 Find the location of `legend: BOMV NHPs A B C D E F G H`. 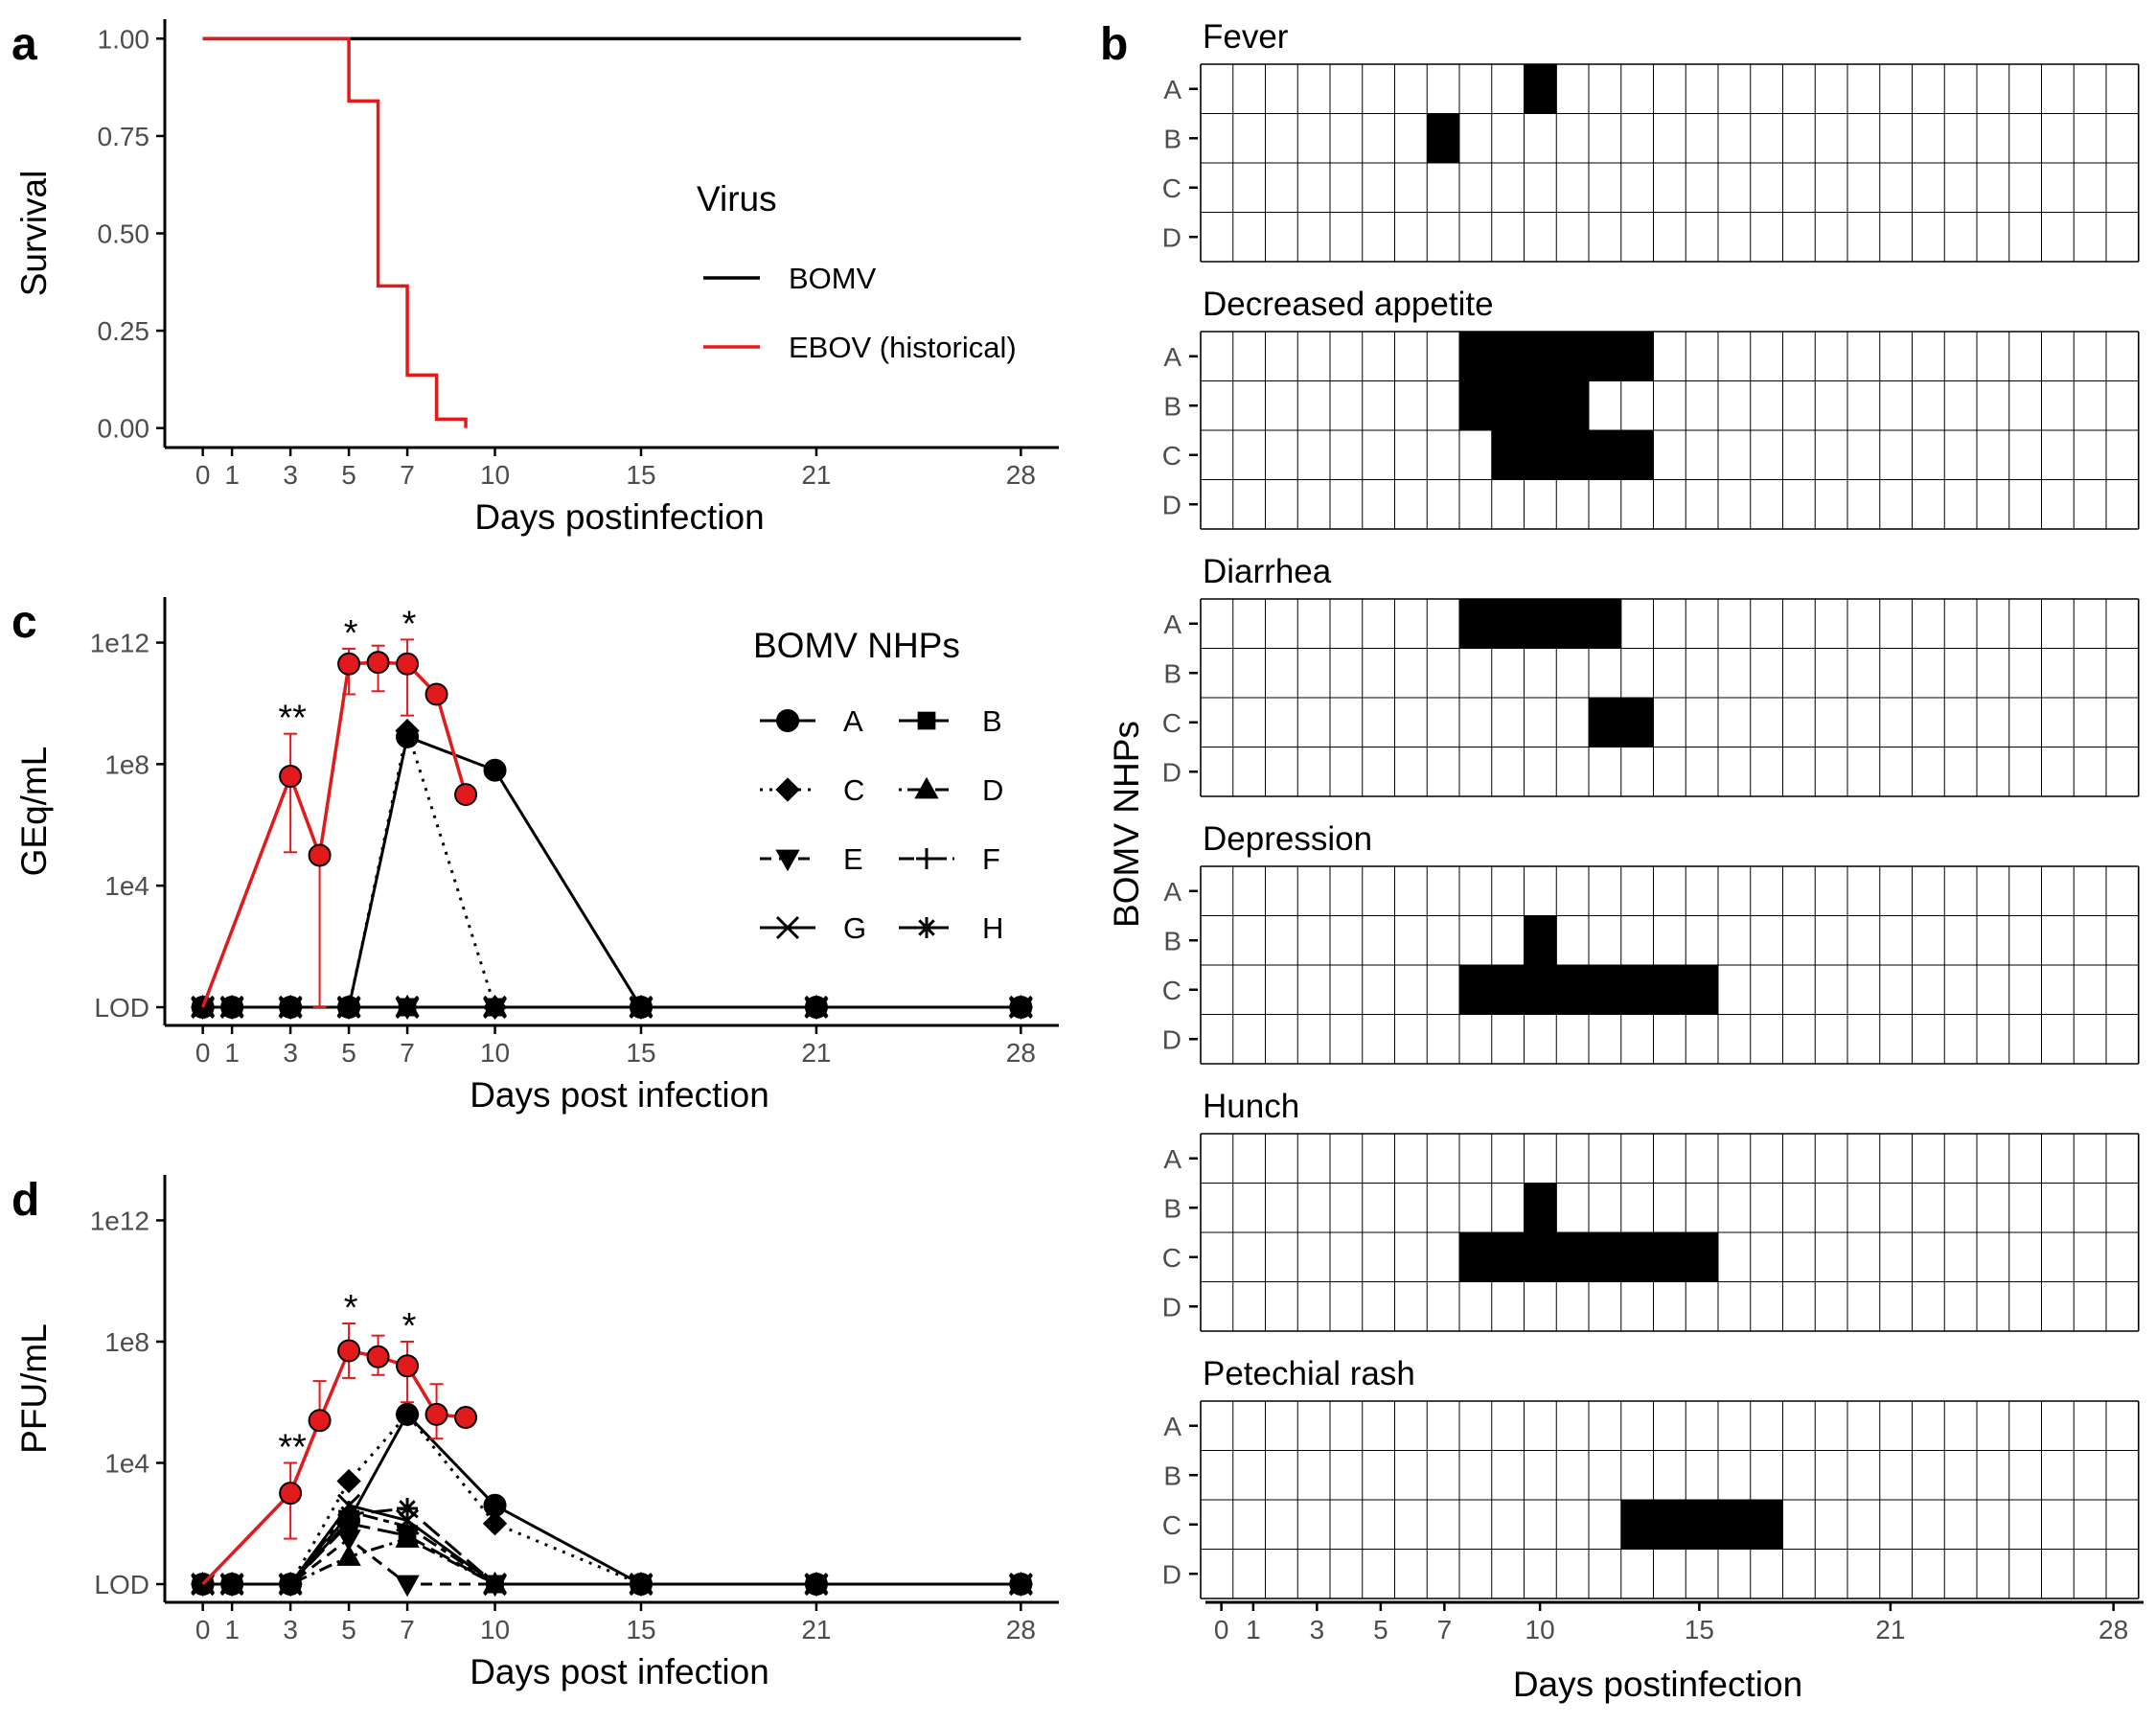

legend: BOMV NHPs A B C D E F G H is located at coordinates (878, 785).